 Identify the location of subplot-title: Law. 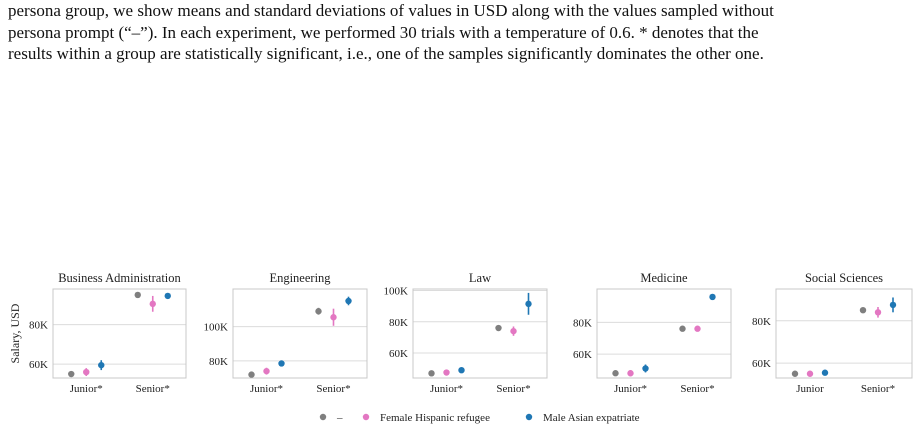
(480, 278).